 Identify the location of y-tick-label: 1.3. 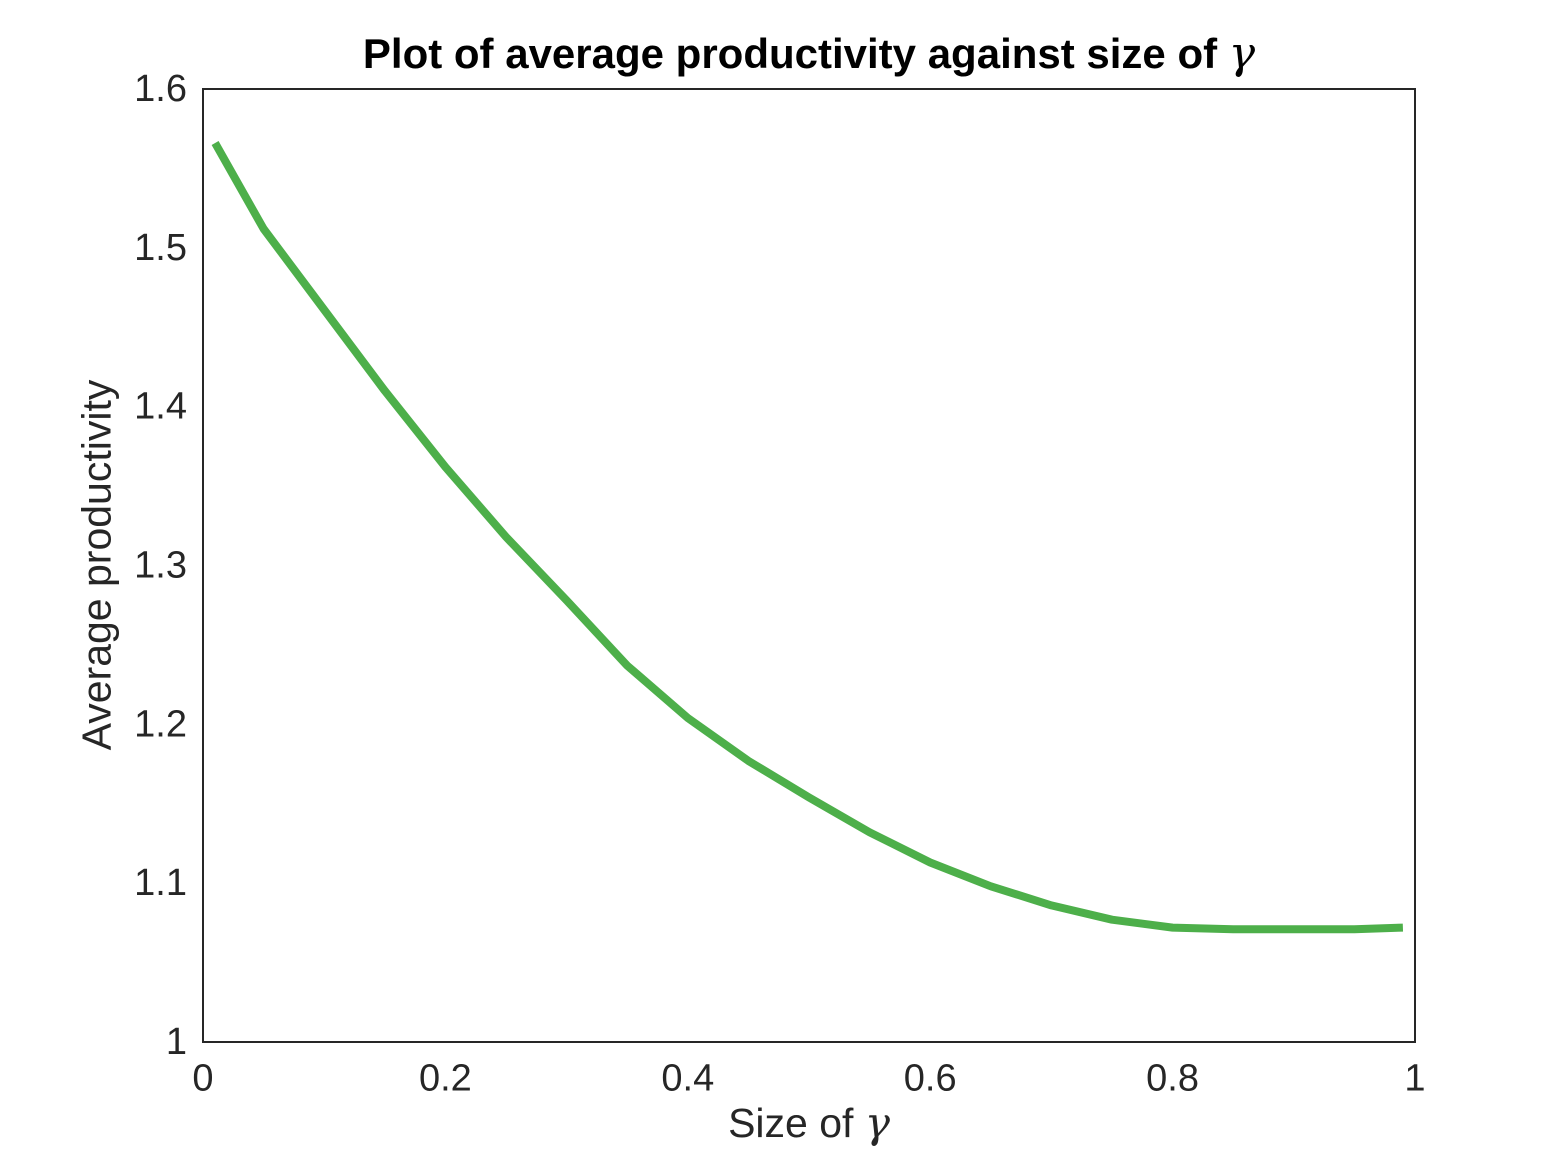
(160, 566).